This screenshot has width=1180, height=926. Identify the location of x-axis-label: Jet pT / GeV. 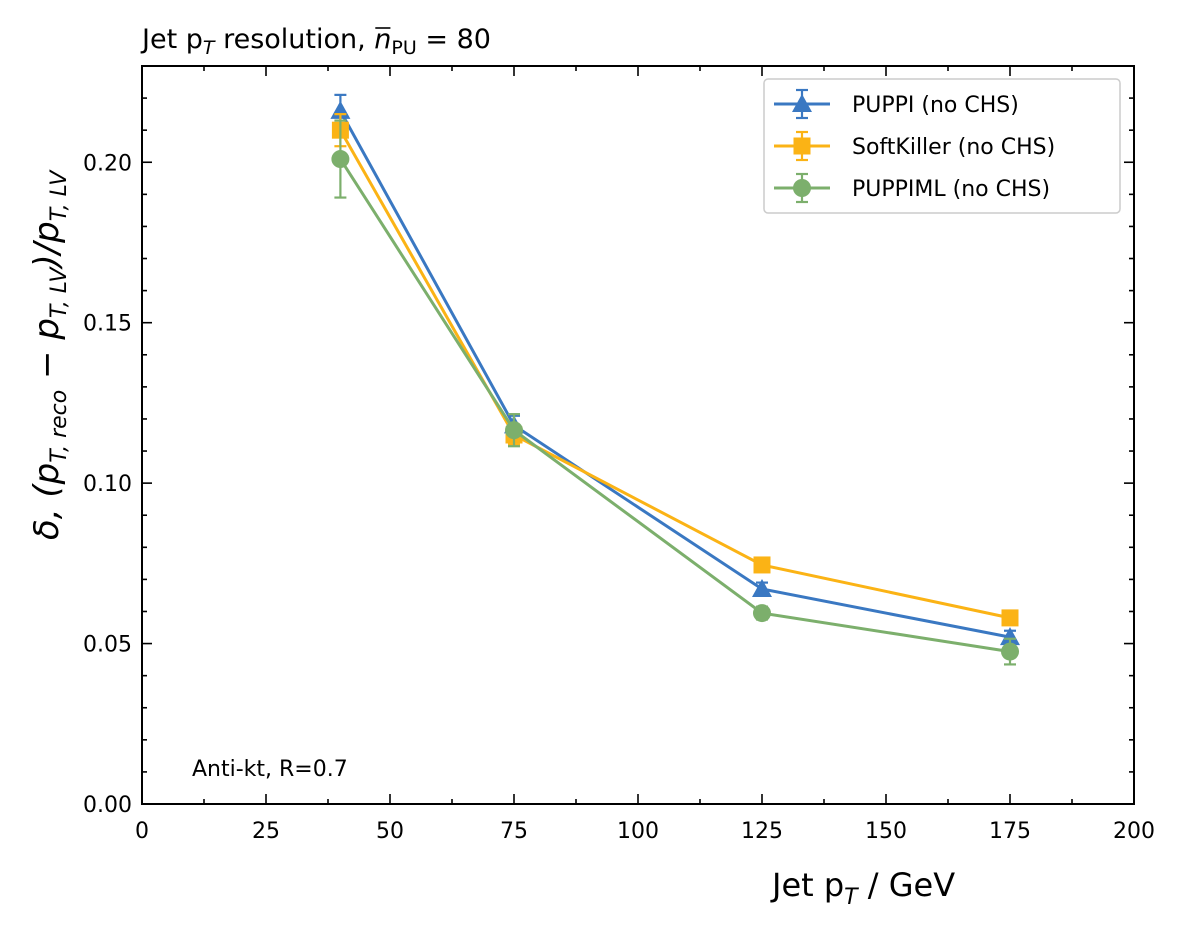
(862, 888).